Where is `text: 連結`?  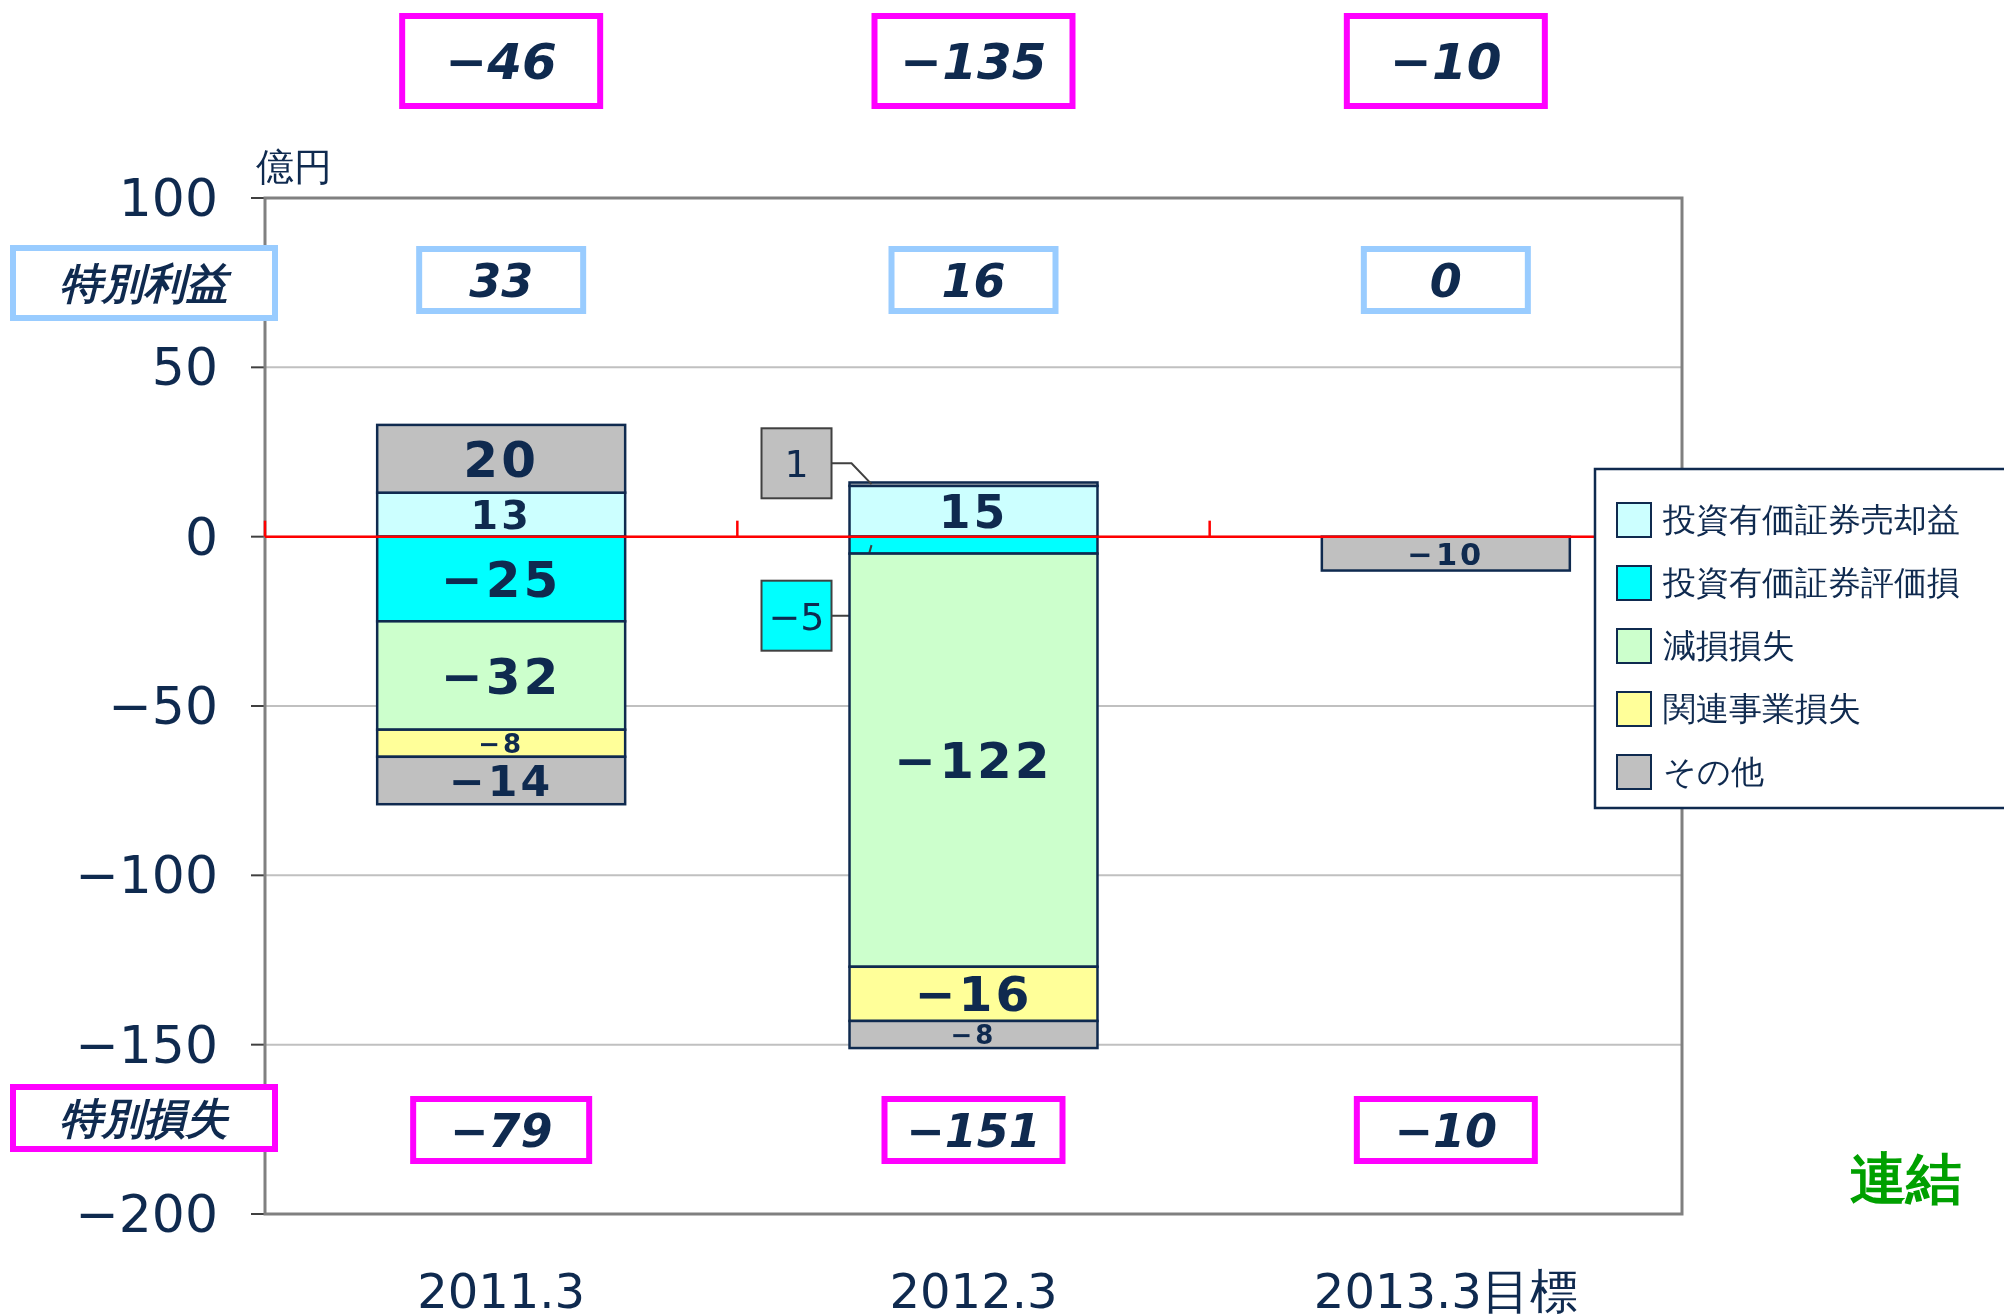
text: 連結 is located at coordinates (1906, 1178).